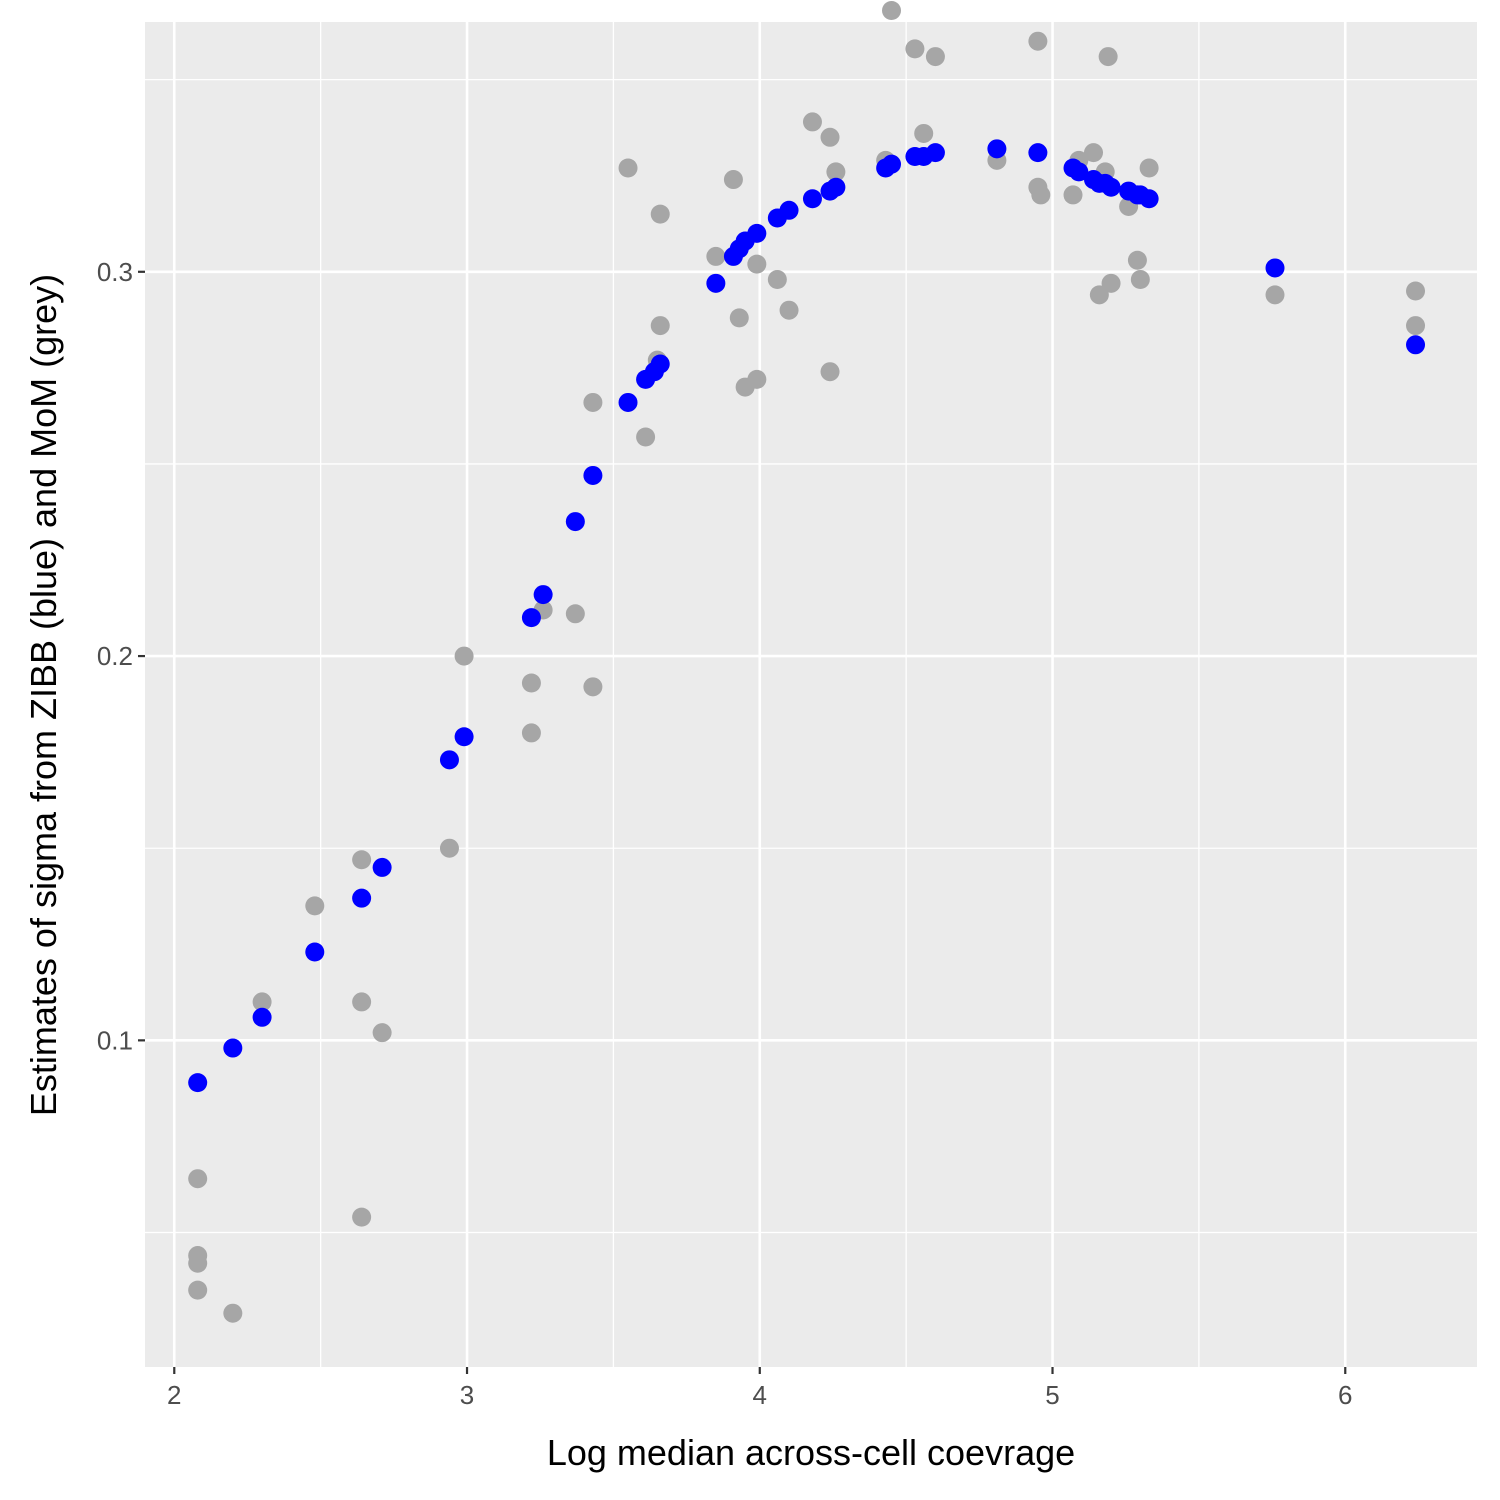  I want to click on x-tick-label: 6, so click(1345, 1395).